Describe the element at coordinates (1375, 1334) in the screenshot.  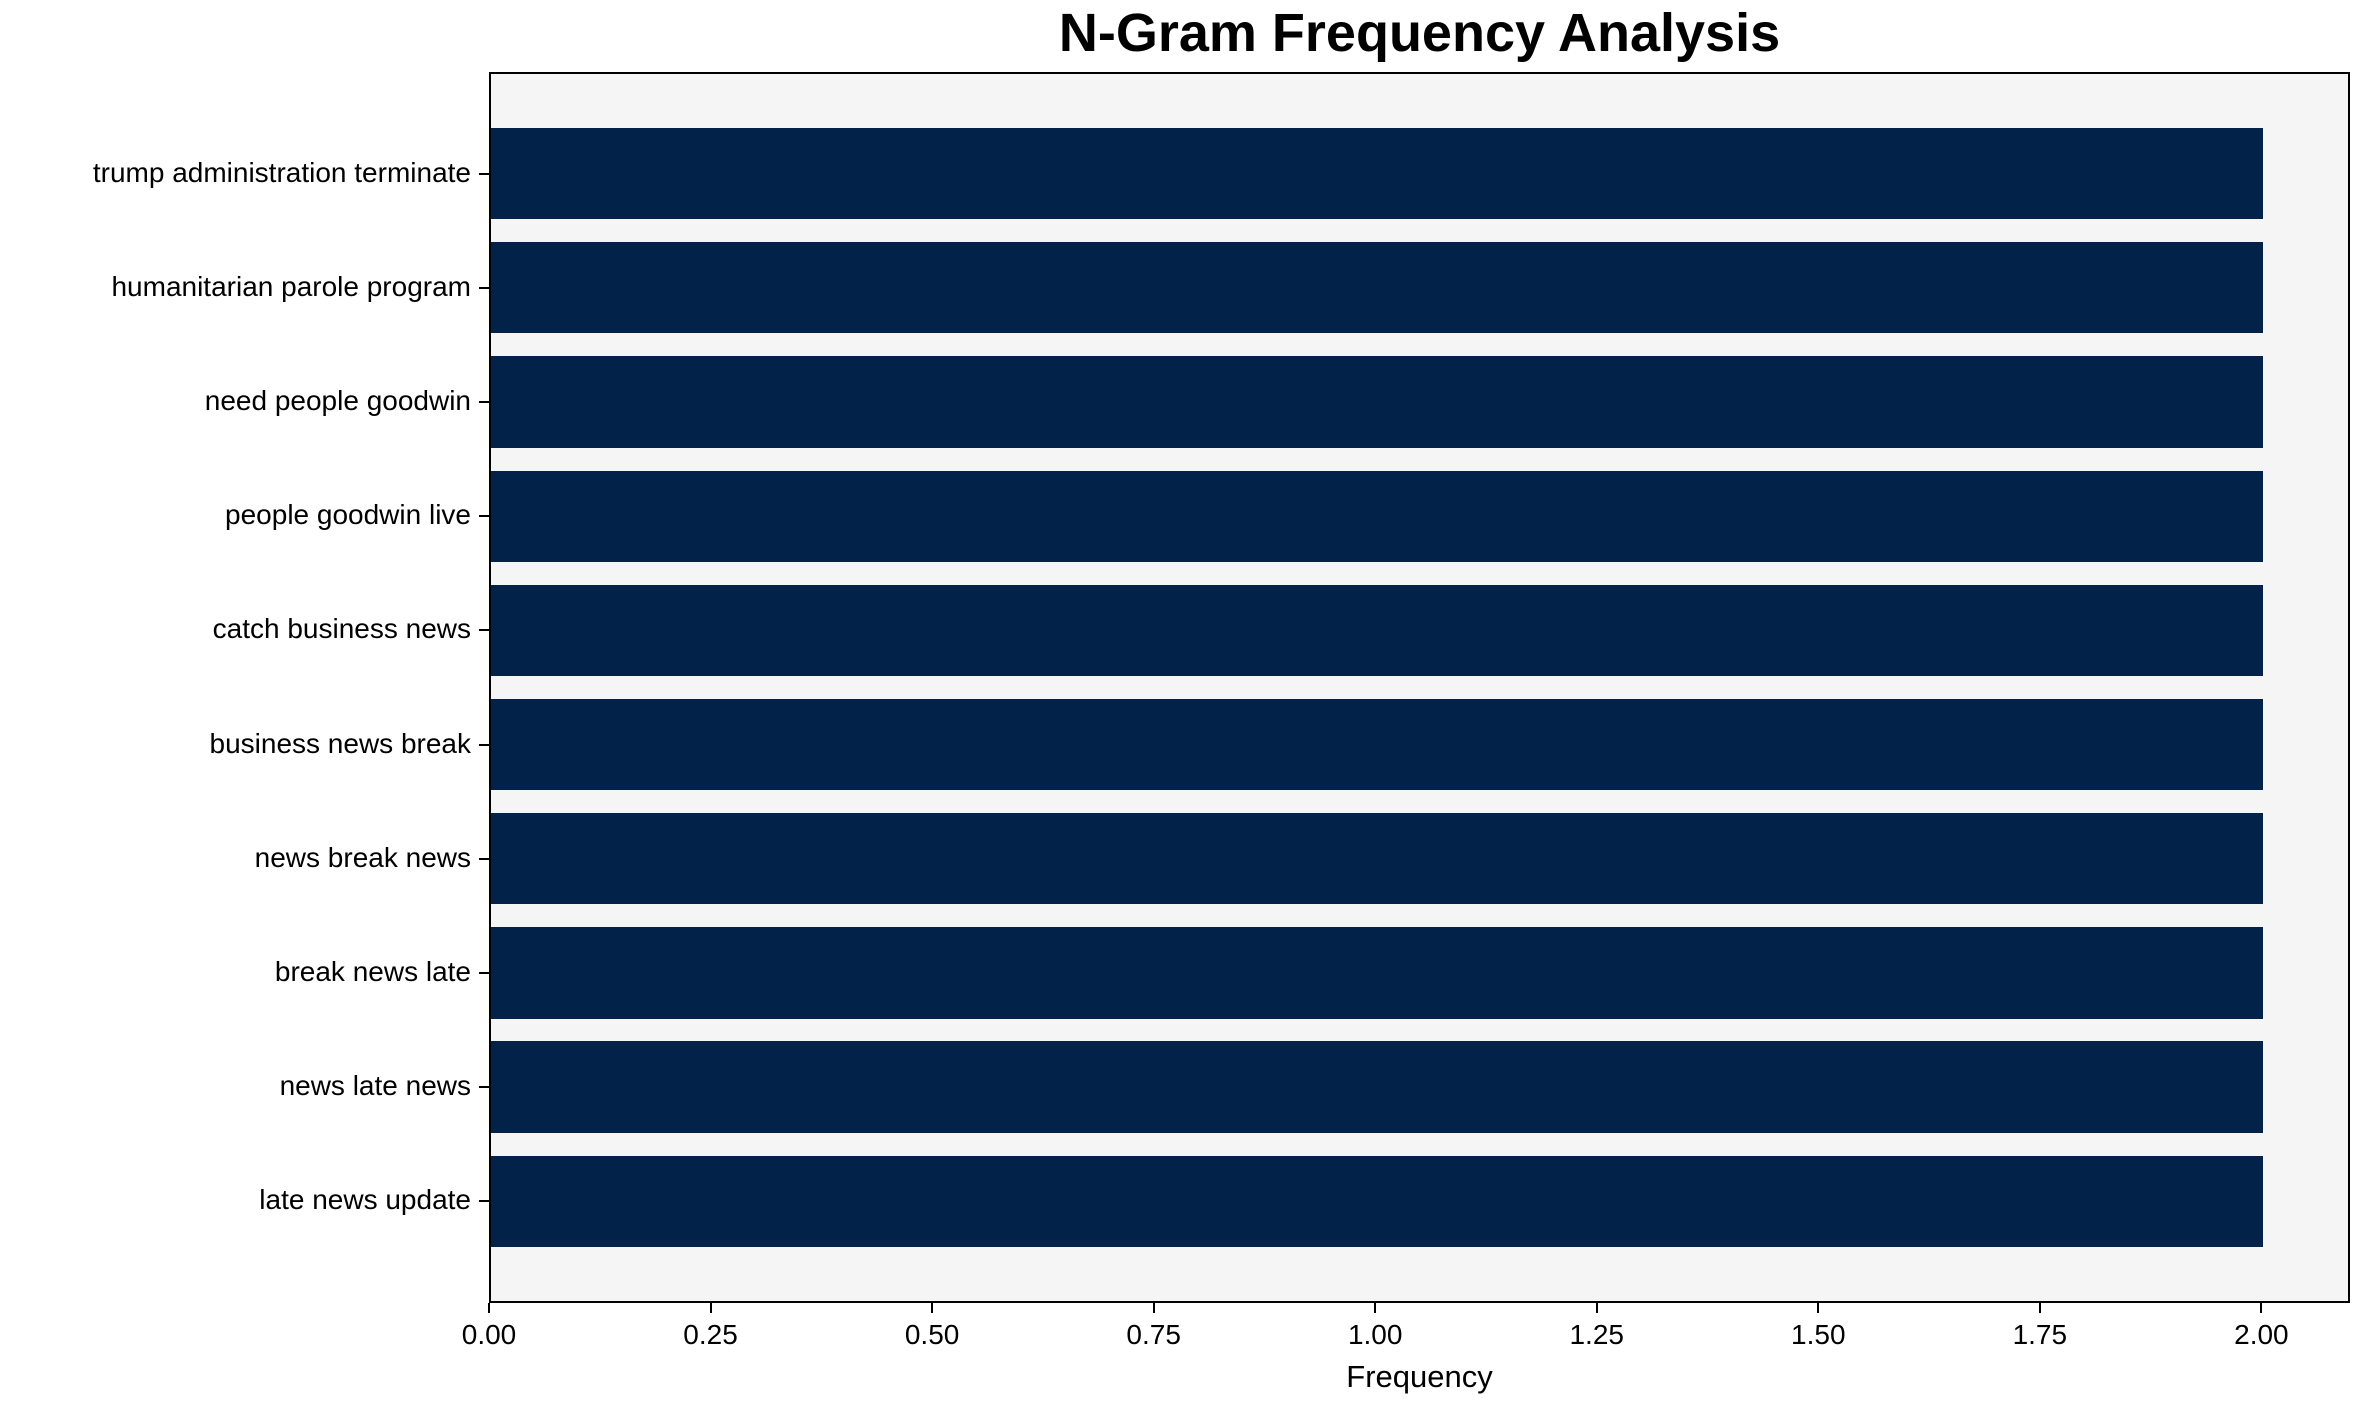
I see `x-tick-label: 1.00` at that location.